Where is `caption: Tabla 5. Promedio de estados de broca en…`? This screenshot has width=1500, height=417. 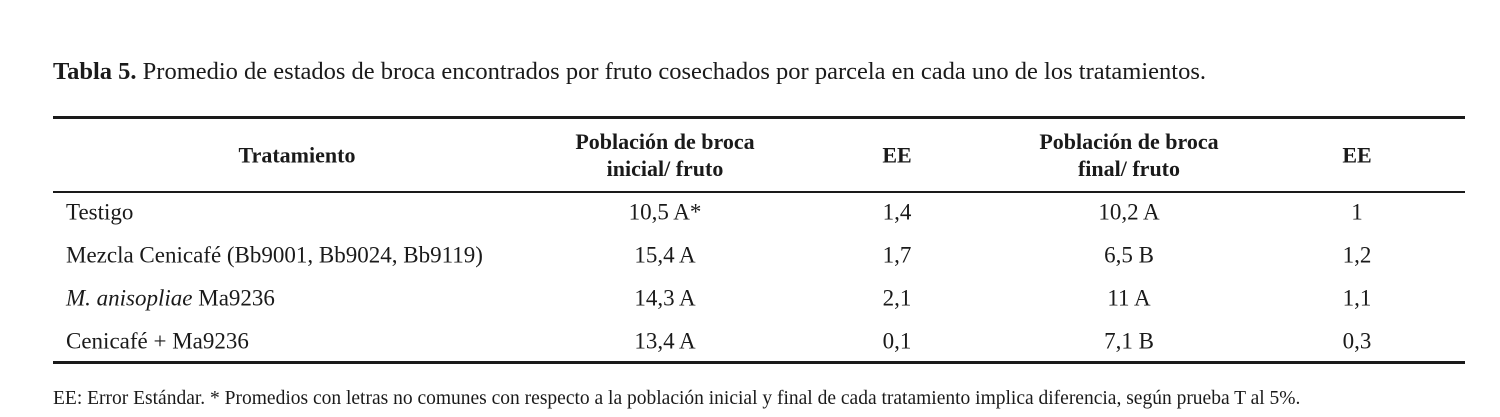 caption: Tabla 5. Promedio de estados de broca en… is located at coordinates (629, 72).